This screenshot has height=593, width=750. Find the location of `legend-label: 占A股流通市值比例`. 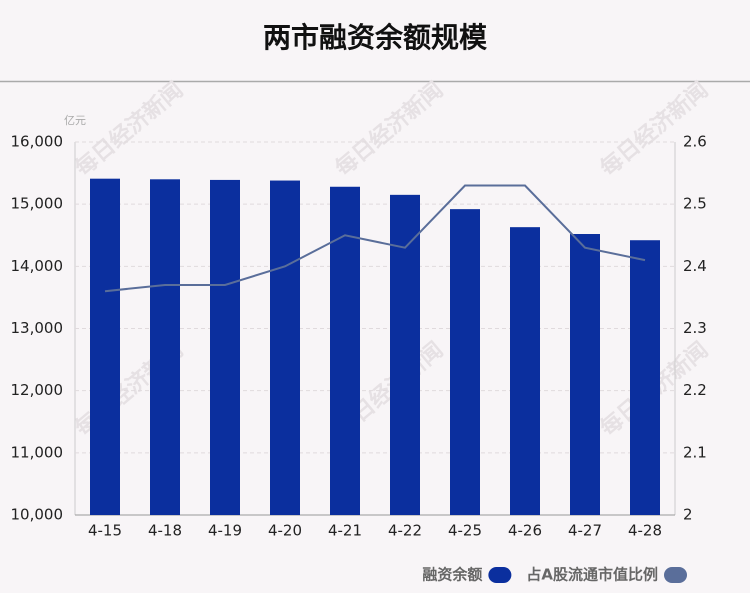

legend-label: 占A股流通市值比例 is located at coordinates (592, 575).